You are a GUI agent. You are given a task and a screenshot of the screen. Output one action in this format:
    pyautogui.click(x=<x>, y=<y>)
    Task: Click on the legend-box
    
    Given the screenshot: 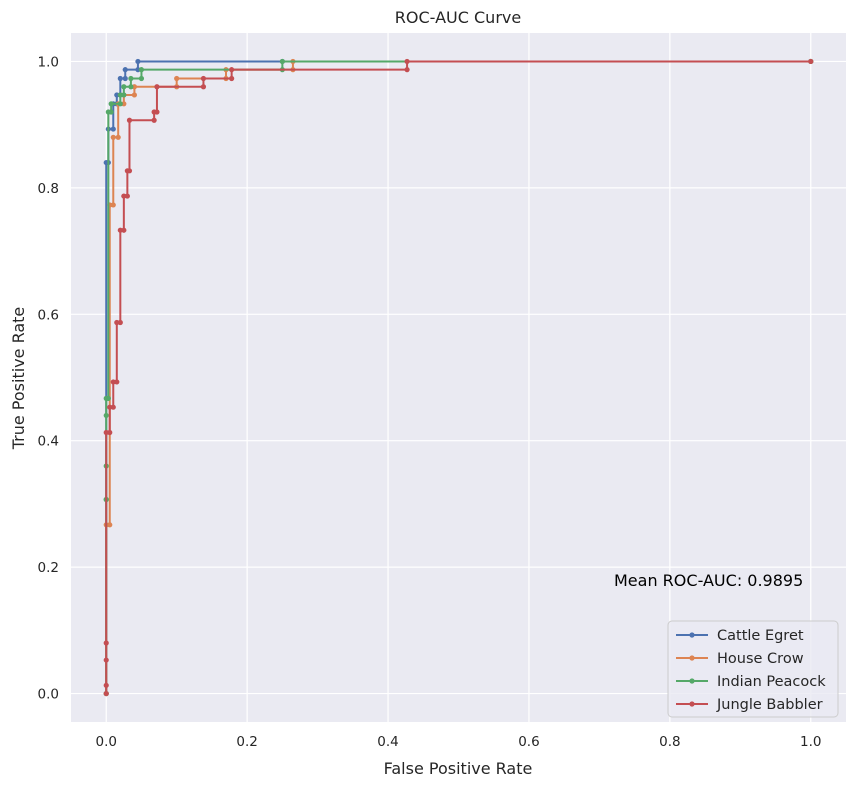 What is the action you would take?
    pyautogui.click(x=753, y=669)
    